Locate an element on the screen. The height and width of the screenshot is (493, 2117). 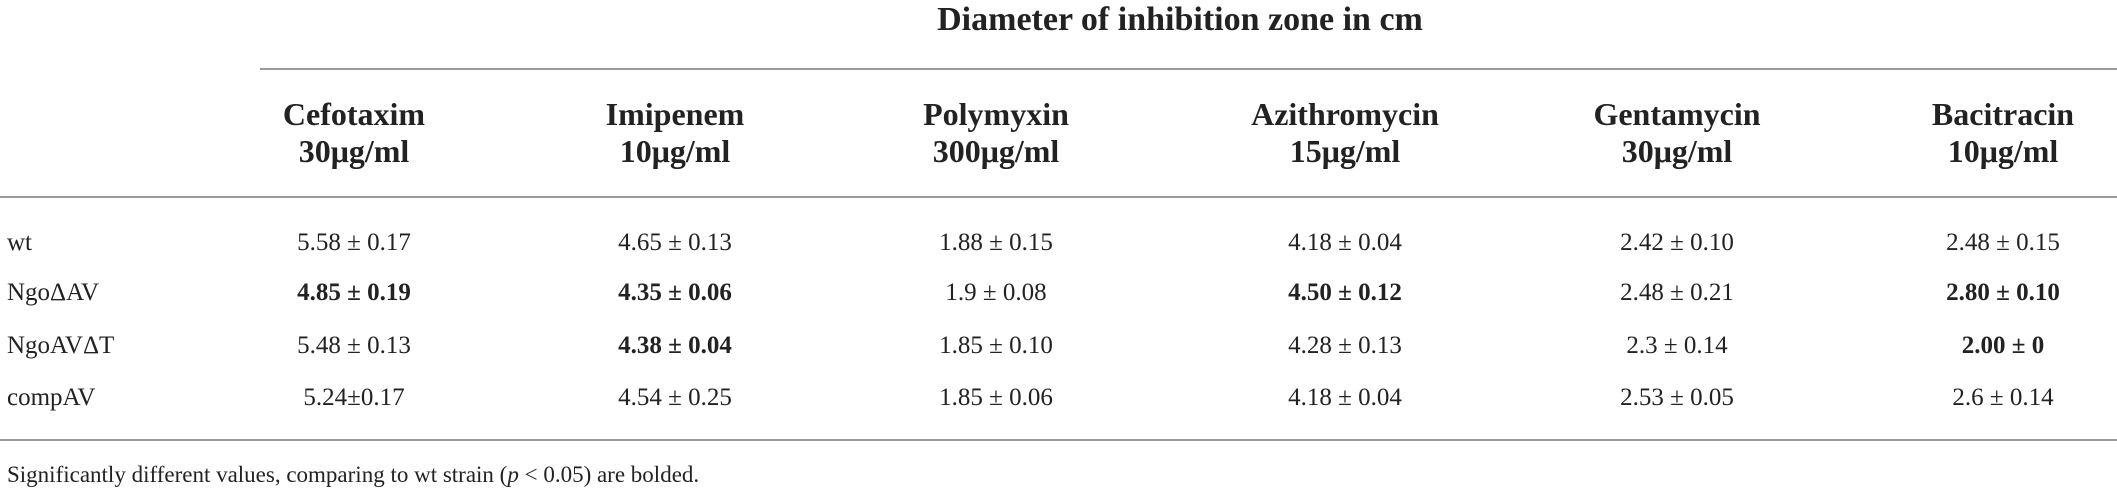
cell: 5.58 ± 0.17 is located at coordinates (354, 242).